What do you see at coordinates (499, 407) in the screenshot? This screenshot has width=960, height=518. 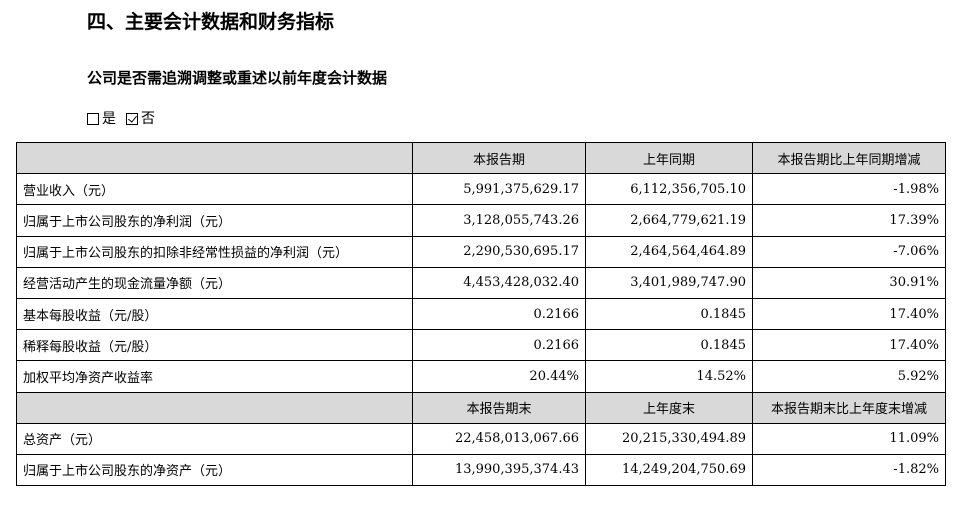 I see `header-cell-current-period-end: 本报告期末` at bounding box center [499, 407].